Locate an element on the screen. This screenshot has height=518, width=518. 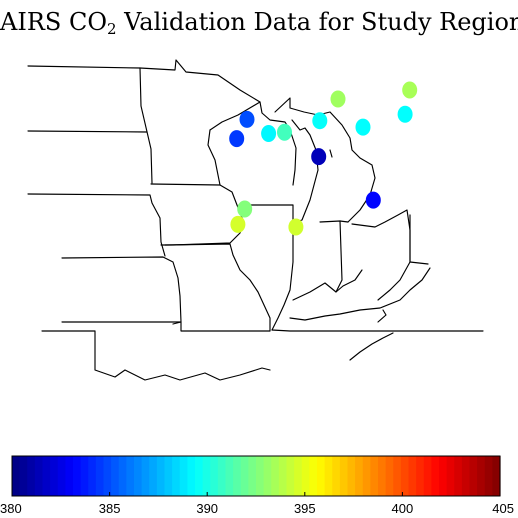
colorbar-tick-label: 385 is located at coordinates (110, 508).